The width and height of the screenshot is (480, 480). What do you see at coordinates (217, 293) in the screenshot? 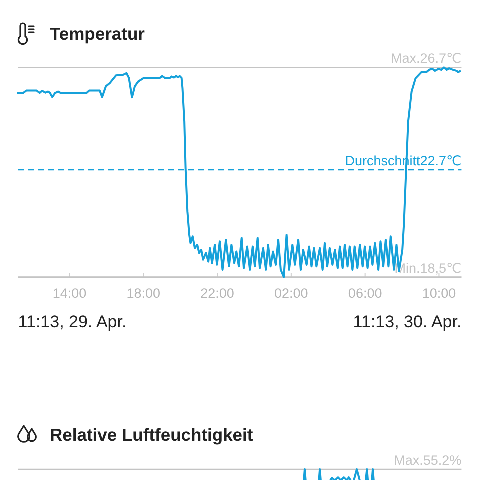
I see `x-tick-label: 22:00` at bounding box center [217, 293].